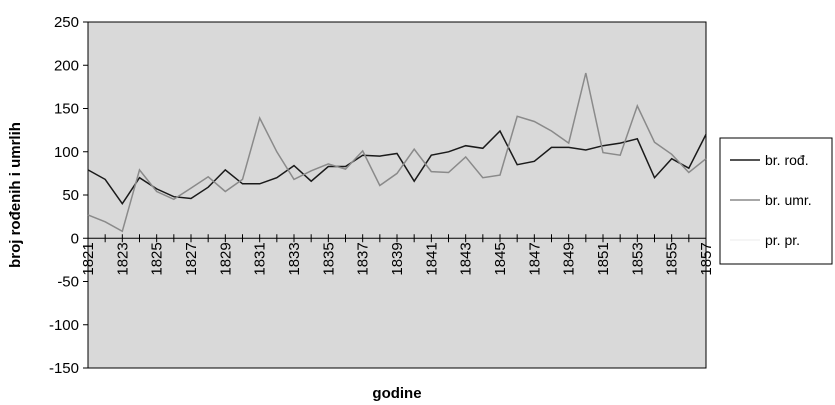 The image size is (835, 405). I want to click on x-tick-label: 1839, so click(397, 258).